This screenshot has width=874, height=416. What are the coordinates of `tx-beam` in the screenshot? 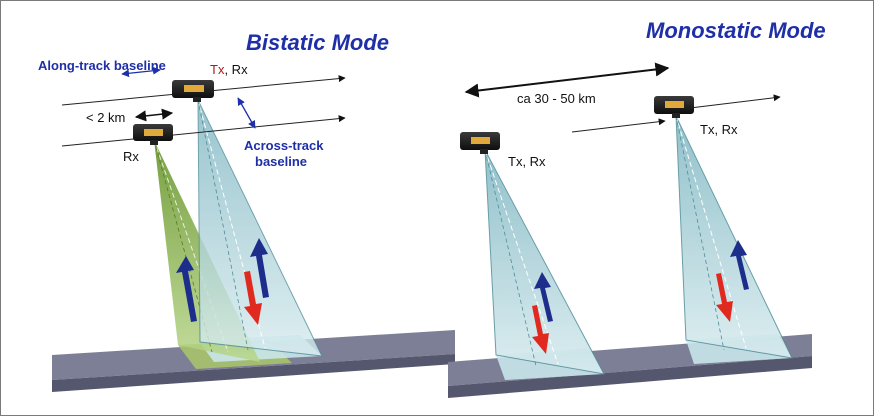 It's located at (260, 228).